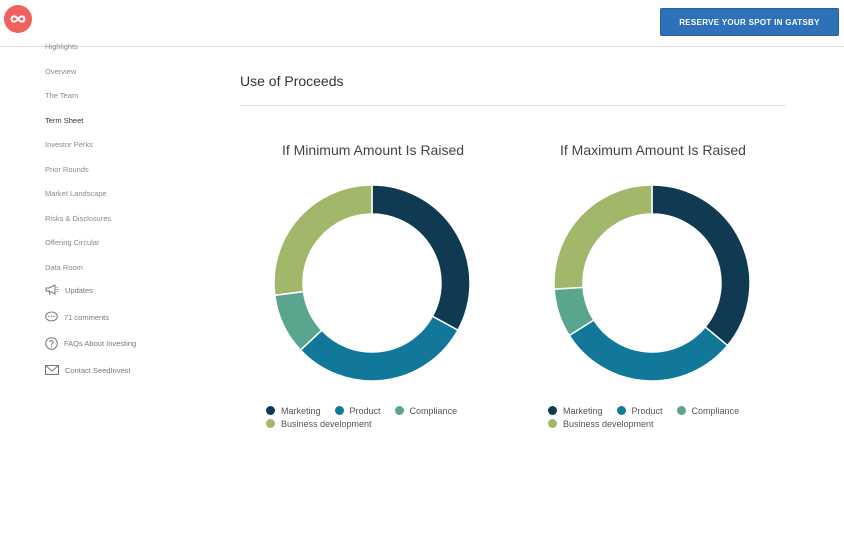 This screenshot has height=536, width=844. What do you see at coordinates (422, 23) in the screenshot?
I see `top-bar: RESERVE YOUR SPOT IN GATSBY` at bounding box center [422, 23].